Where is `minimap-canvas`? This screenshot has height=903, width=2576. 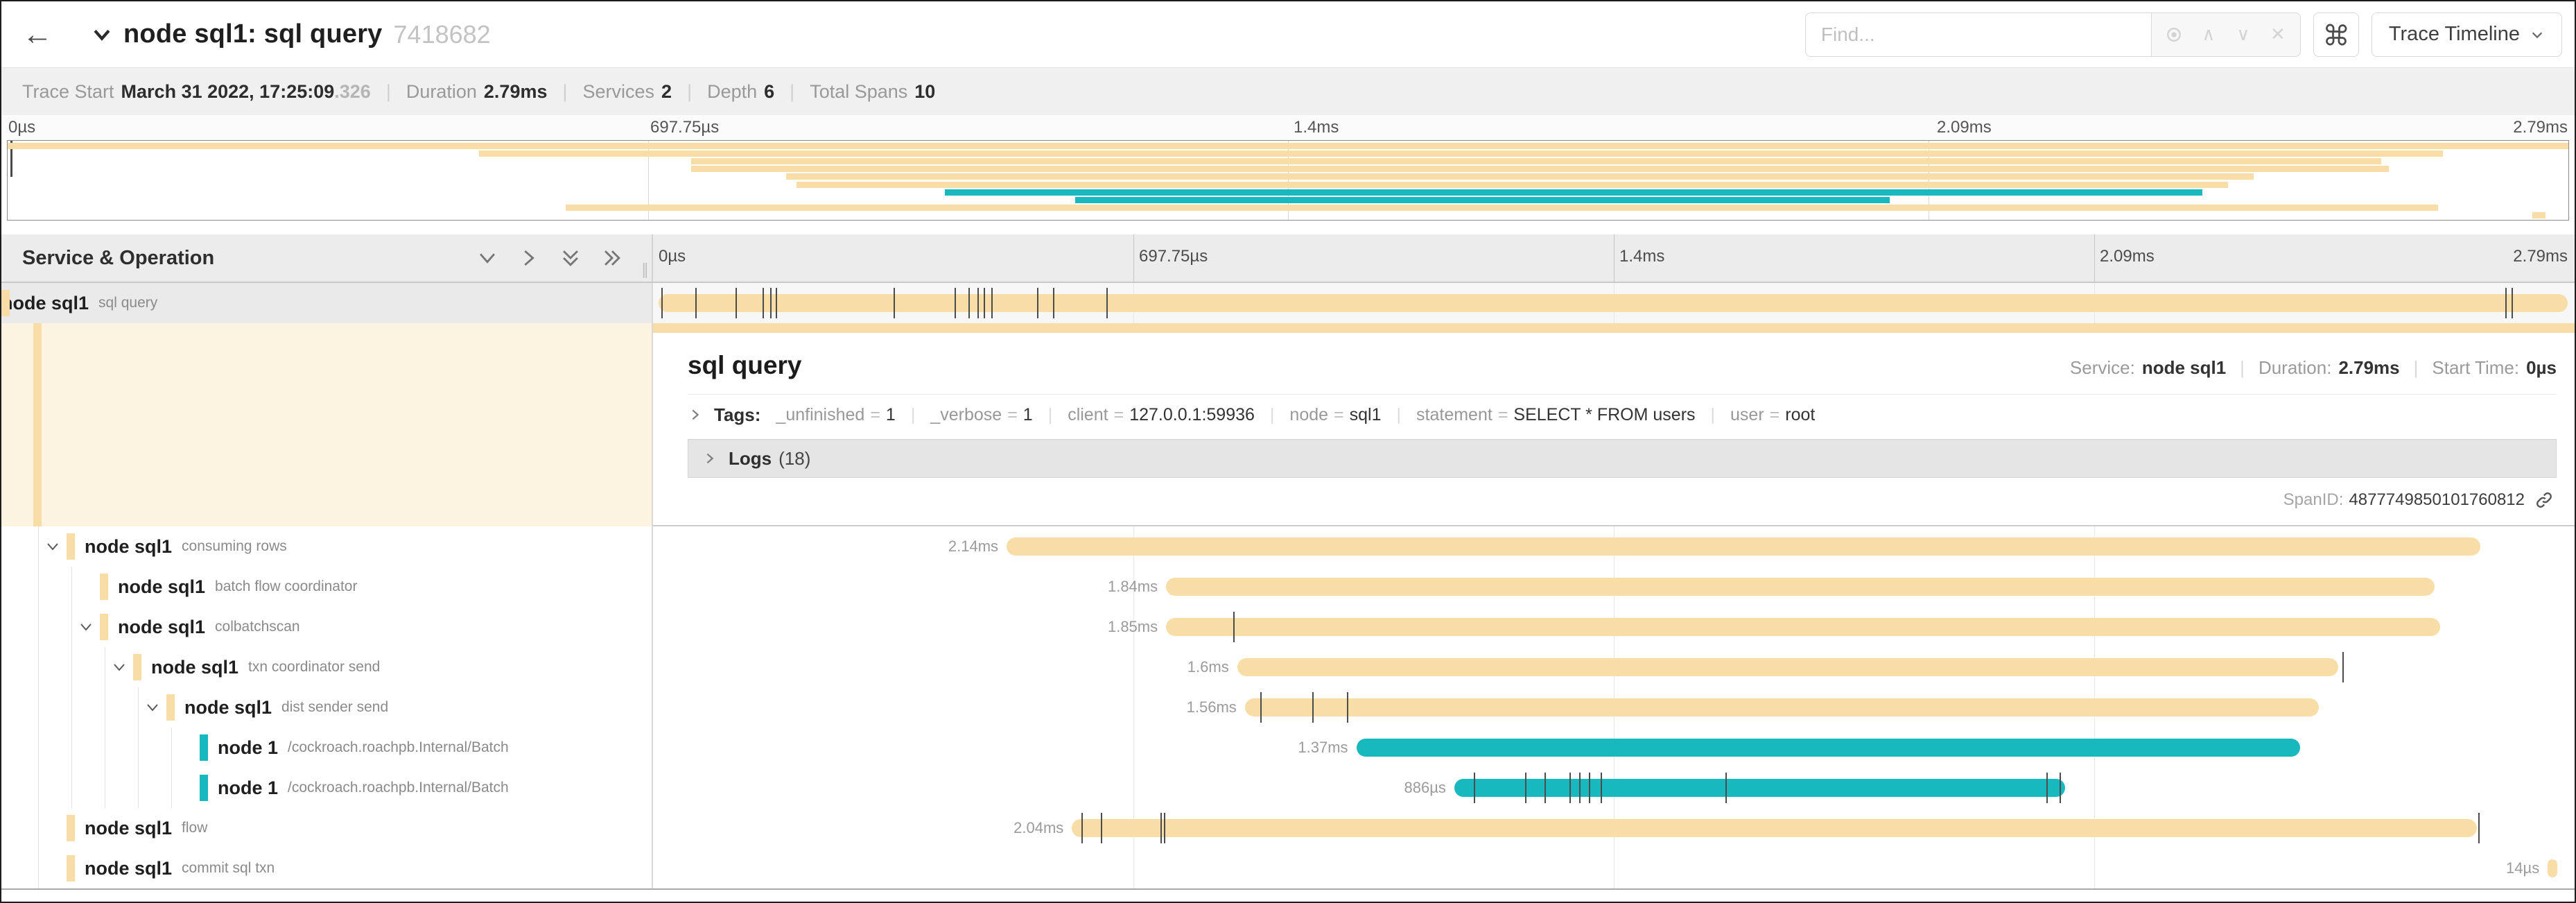
minimap-canvas is located at coordinates (1288, 180).